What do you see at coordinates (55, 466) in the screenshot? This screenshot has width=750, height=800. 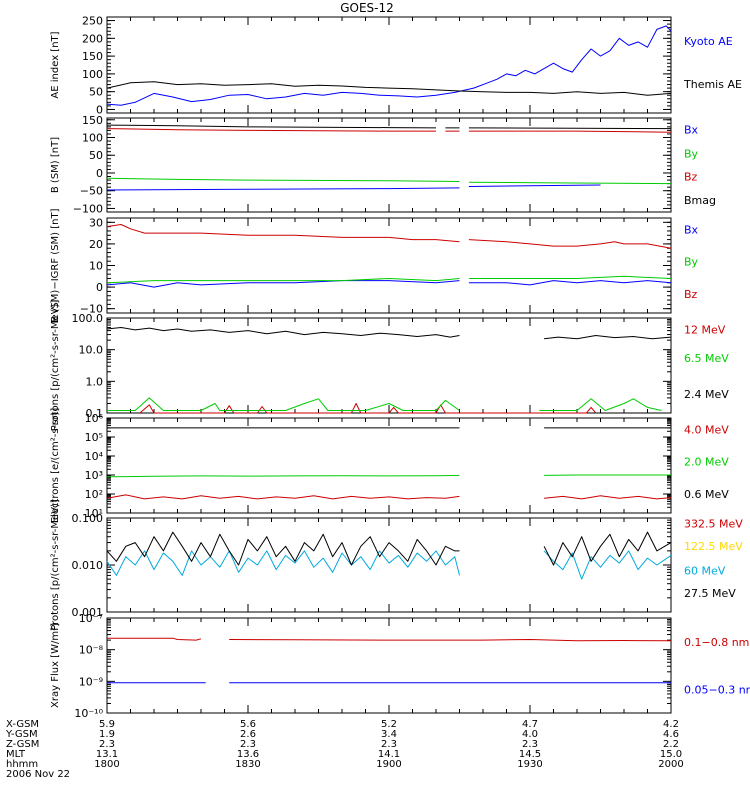 I see `y-axis-label: Electrons [e/(cm²-s-sr)]` at bounding box center [55, 466].